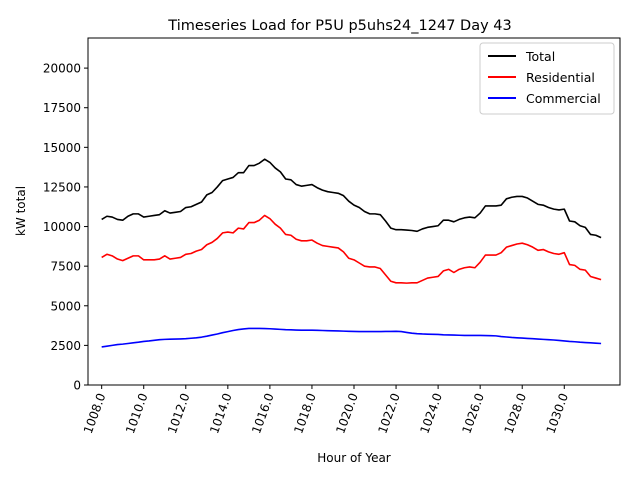 The image size is (640, 480). What do you see at coordinates (354, 458) in the screenshot?
I see `x-axis-label: Hour of Year` at bounding box center [354, 458].